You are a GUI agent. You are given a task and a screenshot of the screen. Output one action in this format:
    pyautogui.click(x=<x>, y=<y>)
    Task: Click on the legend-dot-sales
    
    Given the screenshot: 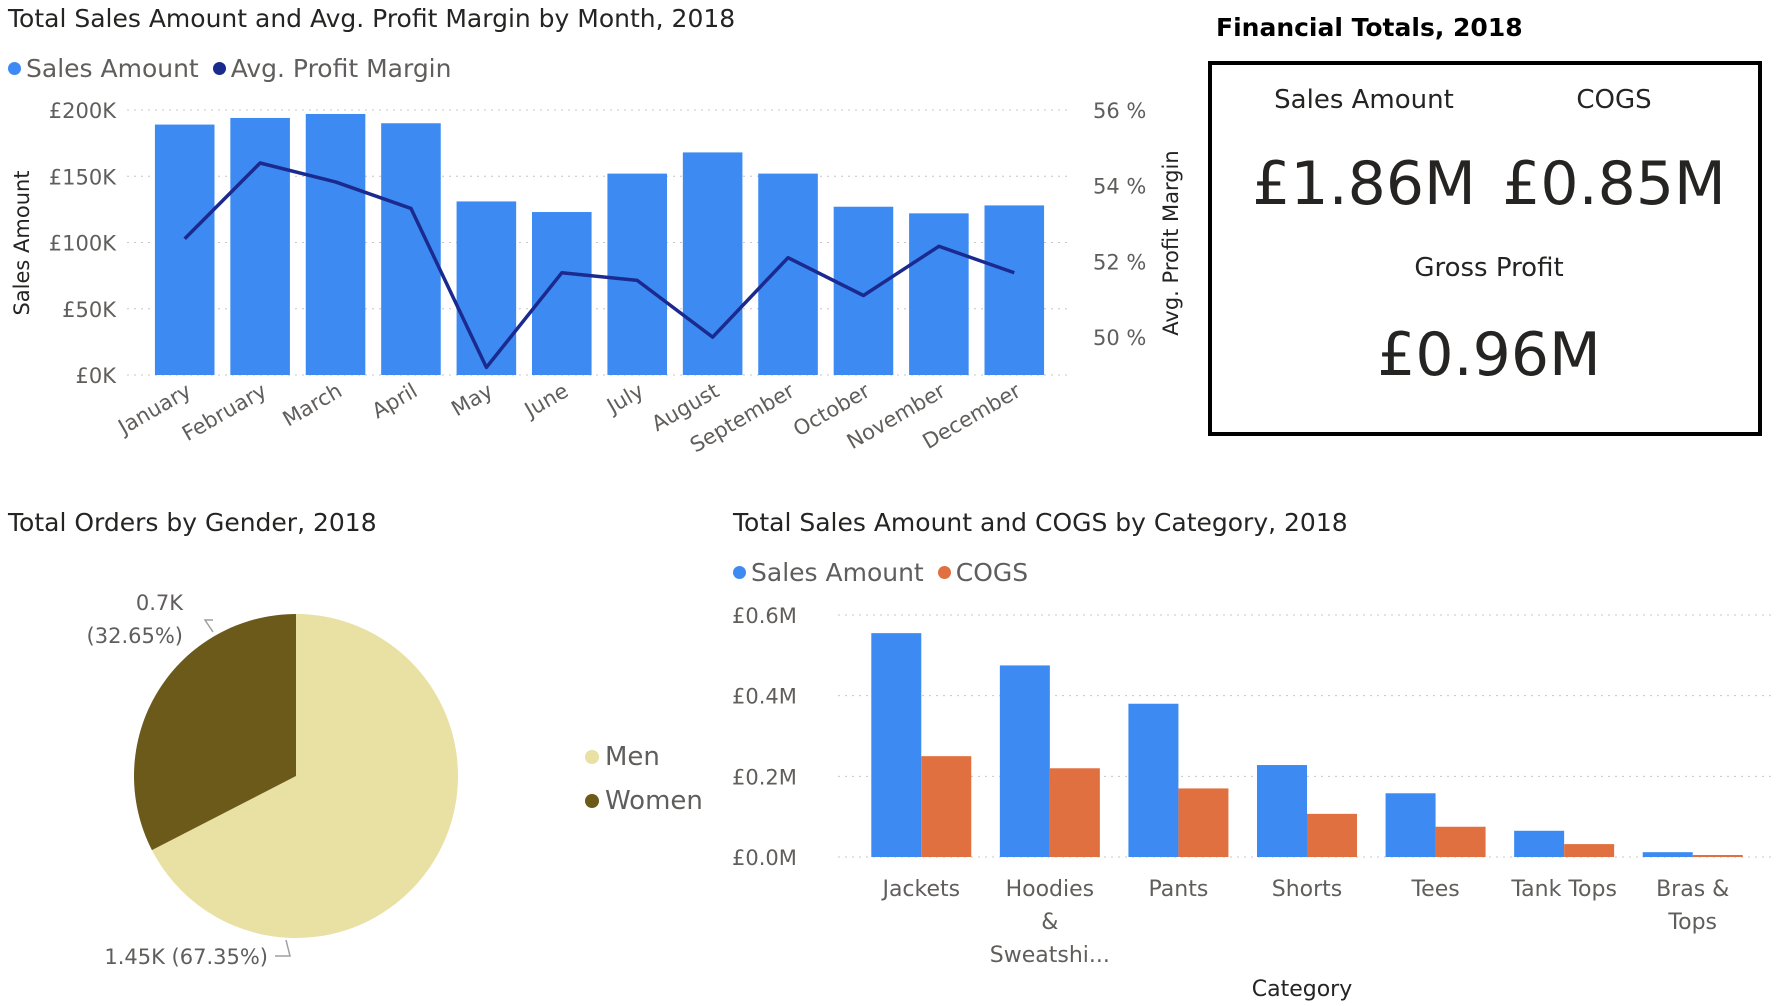 What is the action you would take?
    pyautogui.click(x=14, y=68)
    